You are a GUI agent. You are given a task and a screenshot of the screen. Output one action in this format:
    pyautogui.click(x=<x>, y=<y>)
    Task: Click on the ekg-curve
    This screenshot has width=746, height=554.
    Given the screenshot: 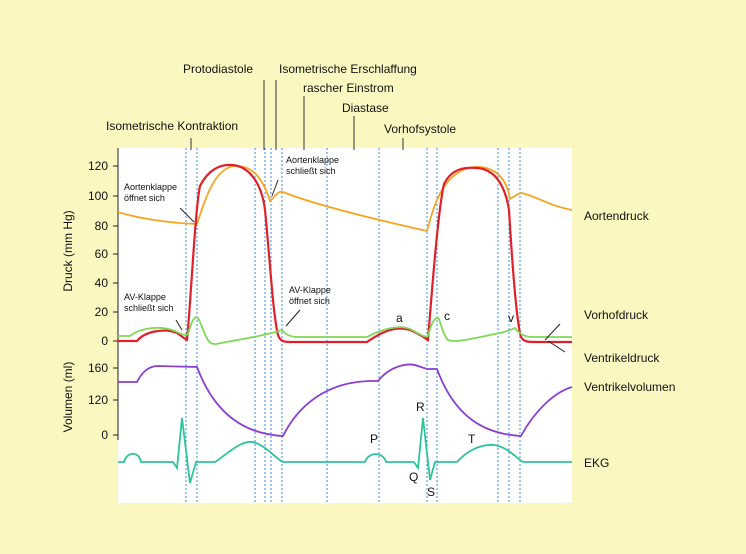 What is the action you would take?
    pyautogui.click(x=345, y=450)
    